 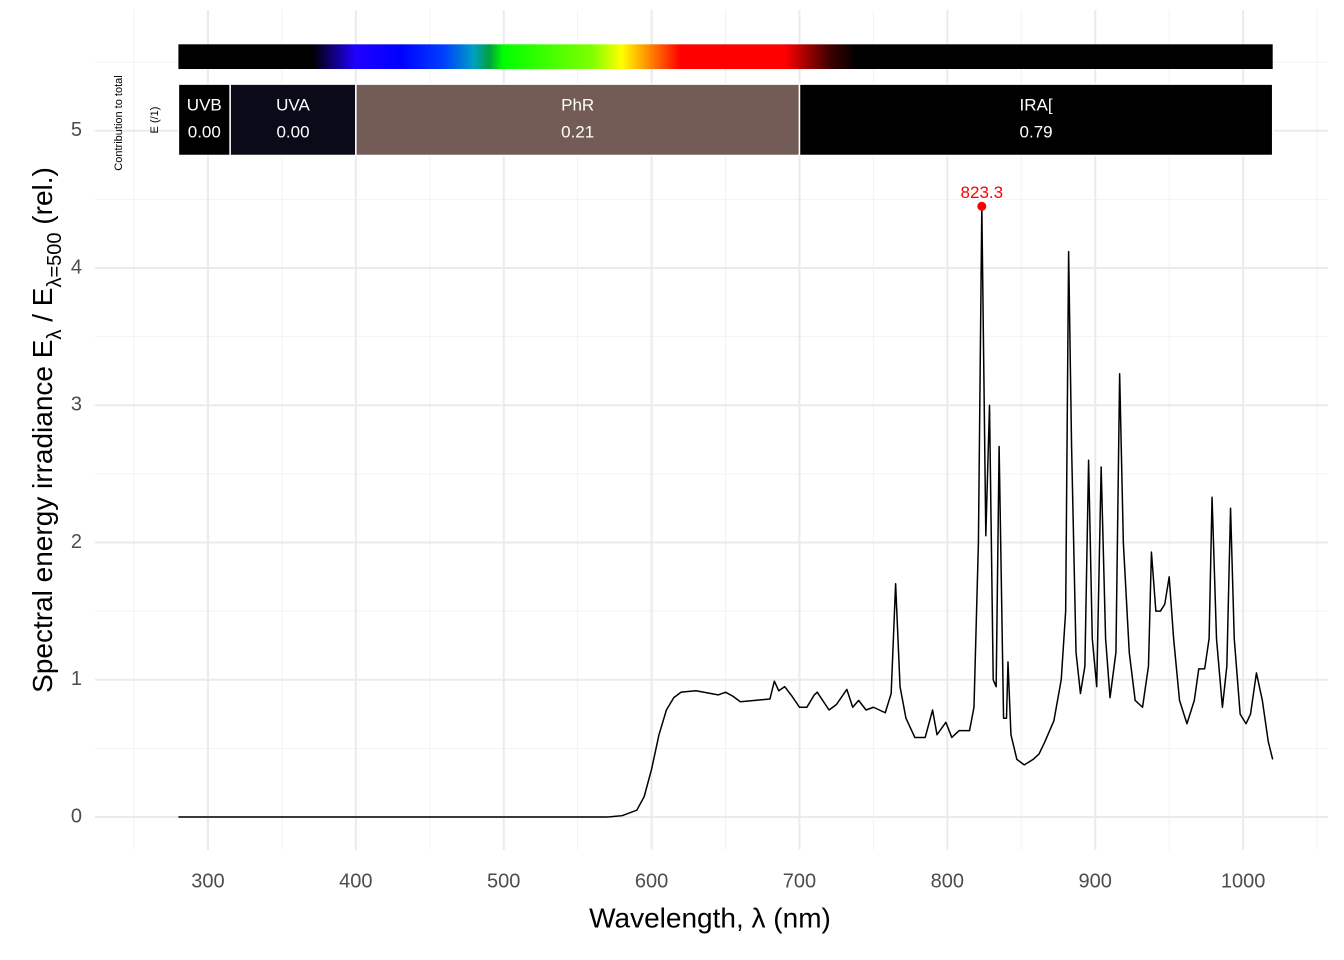 I want to click on spectrum-bar, so click(x=725, y=57).